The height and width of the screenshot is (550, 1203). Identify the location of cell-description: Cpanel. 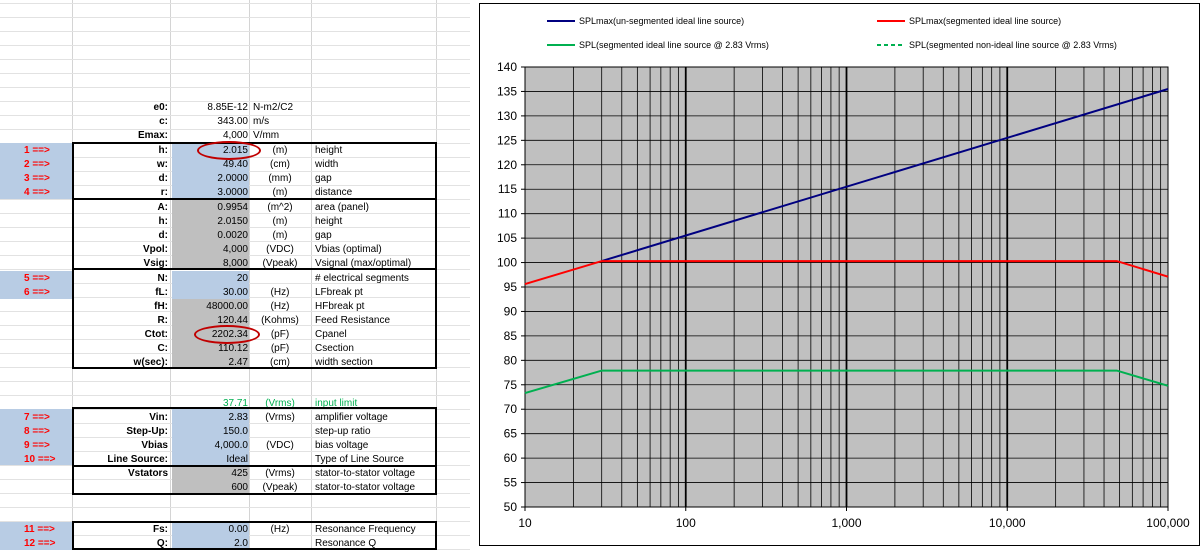
(331, 334).